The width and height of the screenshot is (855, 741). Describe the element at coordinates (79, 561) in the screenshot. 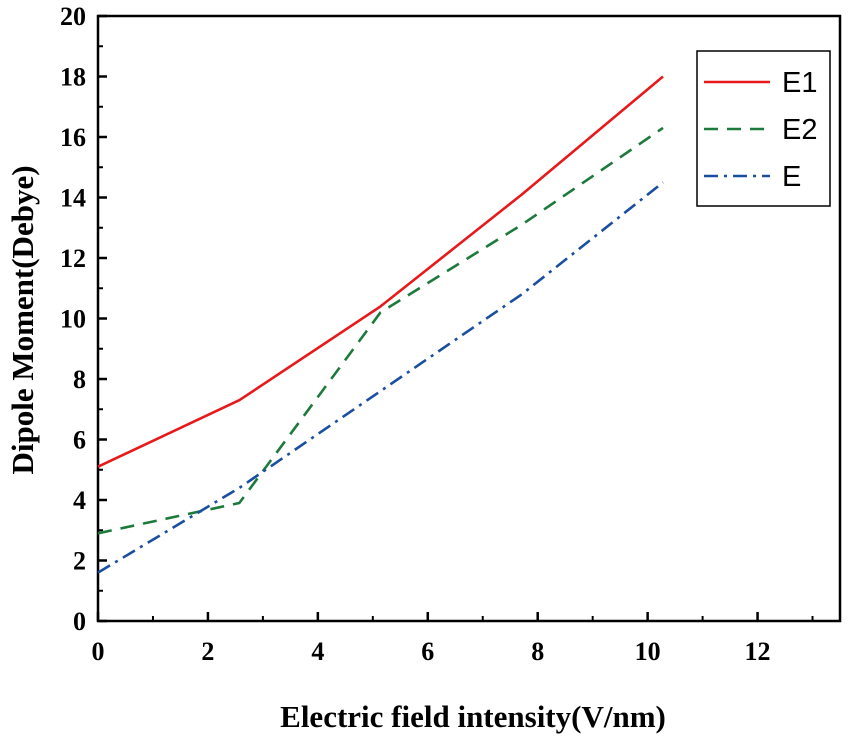

I see `y-tick-label: 2` at that location.